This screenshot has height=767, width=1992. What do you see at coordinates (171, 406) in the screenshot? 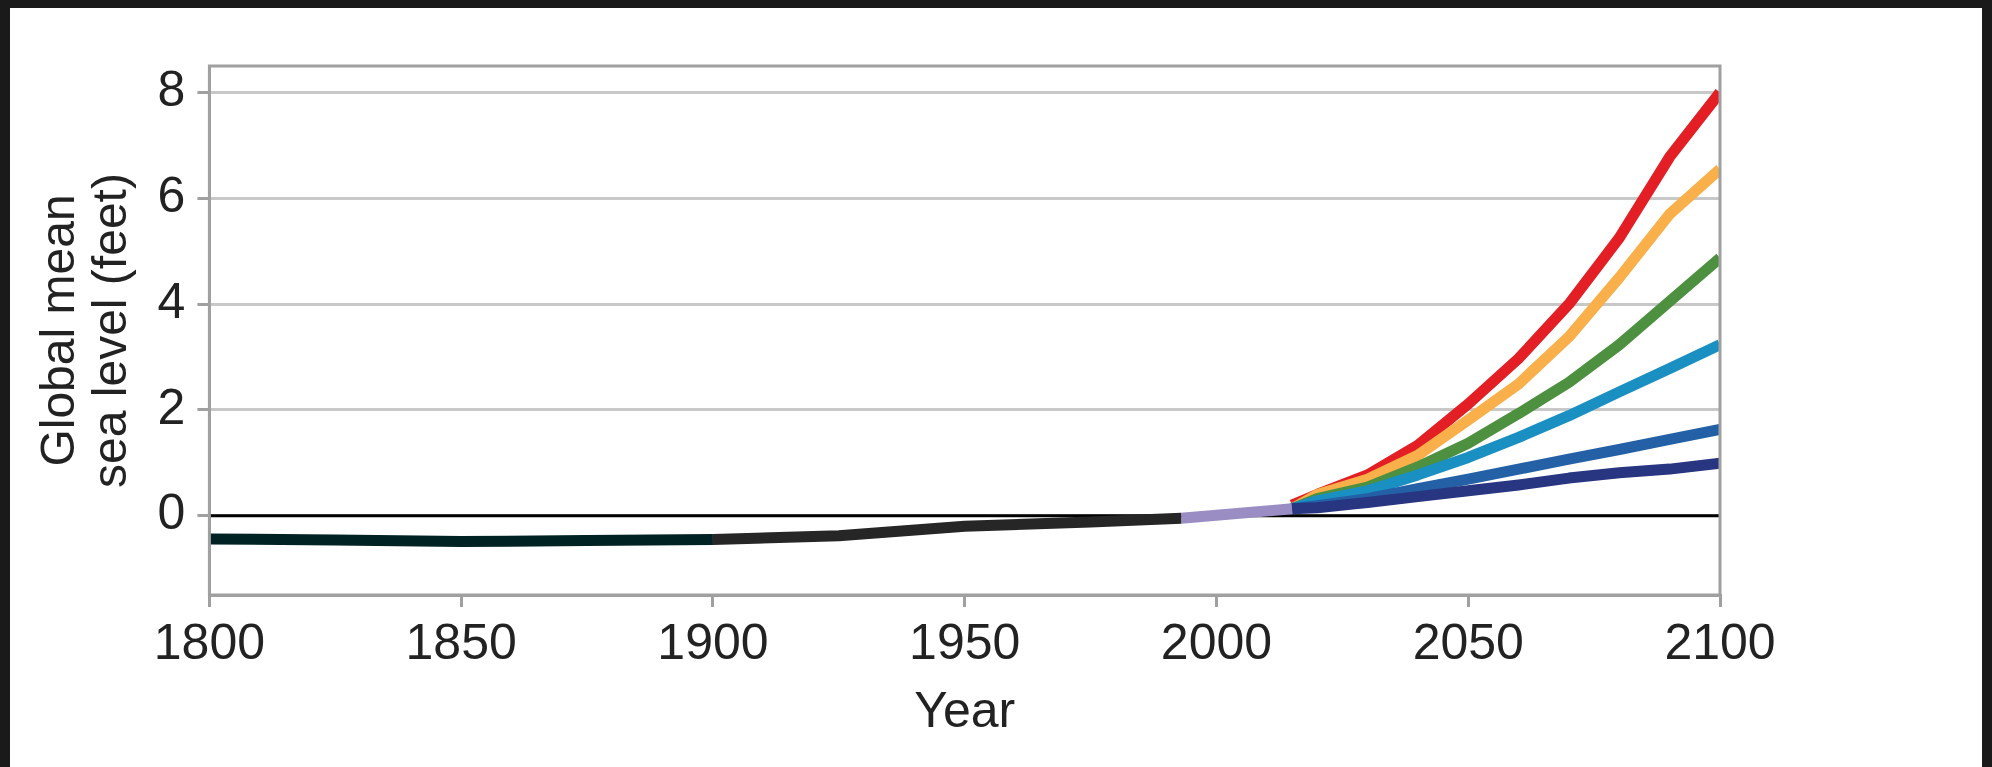
I see `y-tick-label: 2` at bounding box center [171, 406].